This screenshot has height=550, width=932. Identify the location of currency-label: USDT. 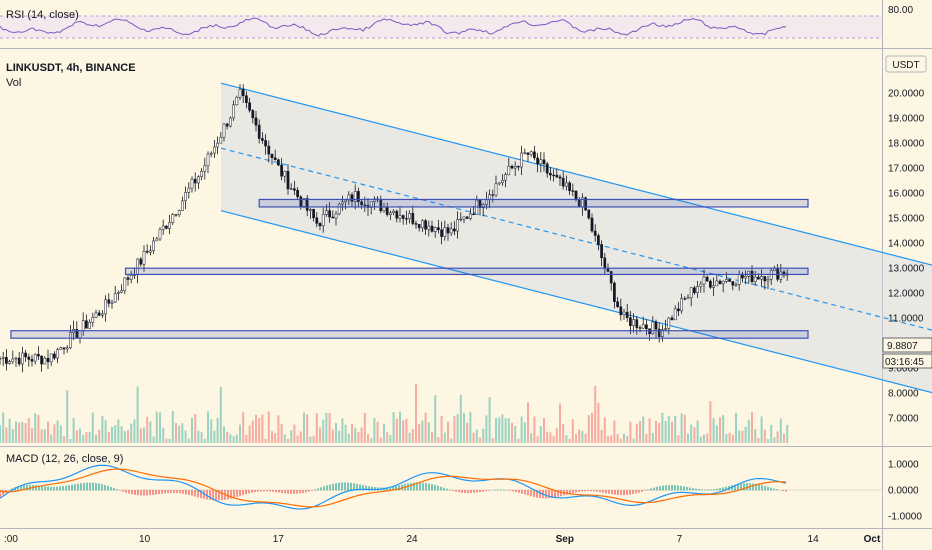
(905, 65).